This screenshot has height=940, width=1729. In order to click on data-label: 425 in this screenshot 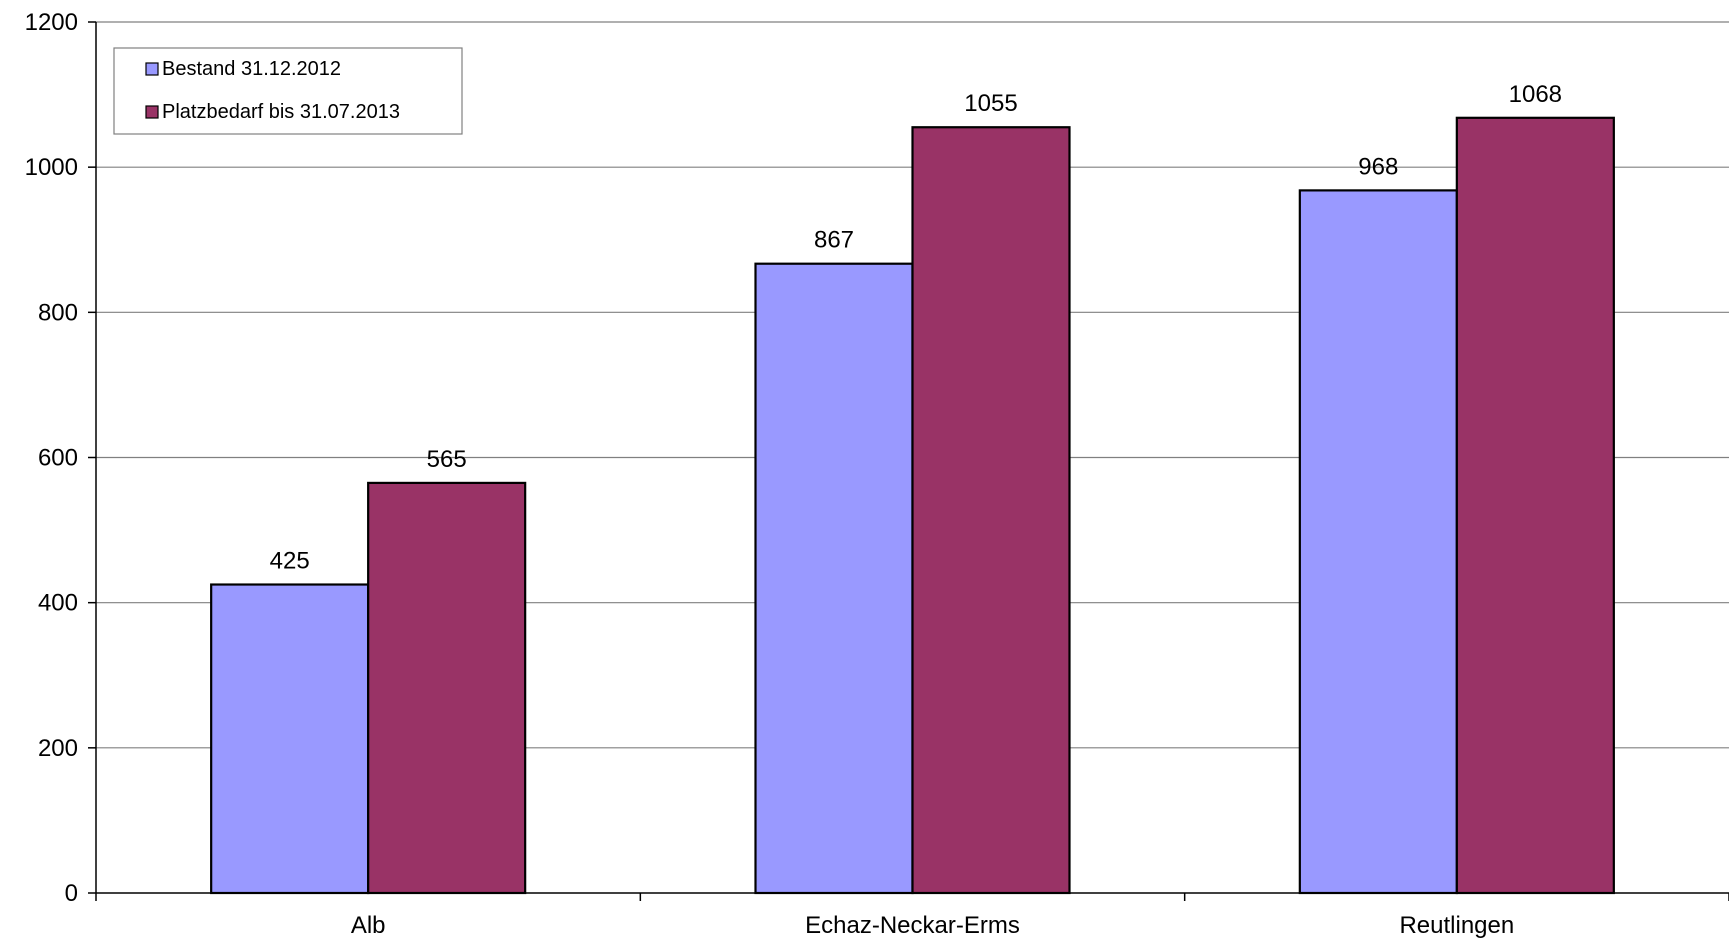, I will do `click(290, 561)`.